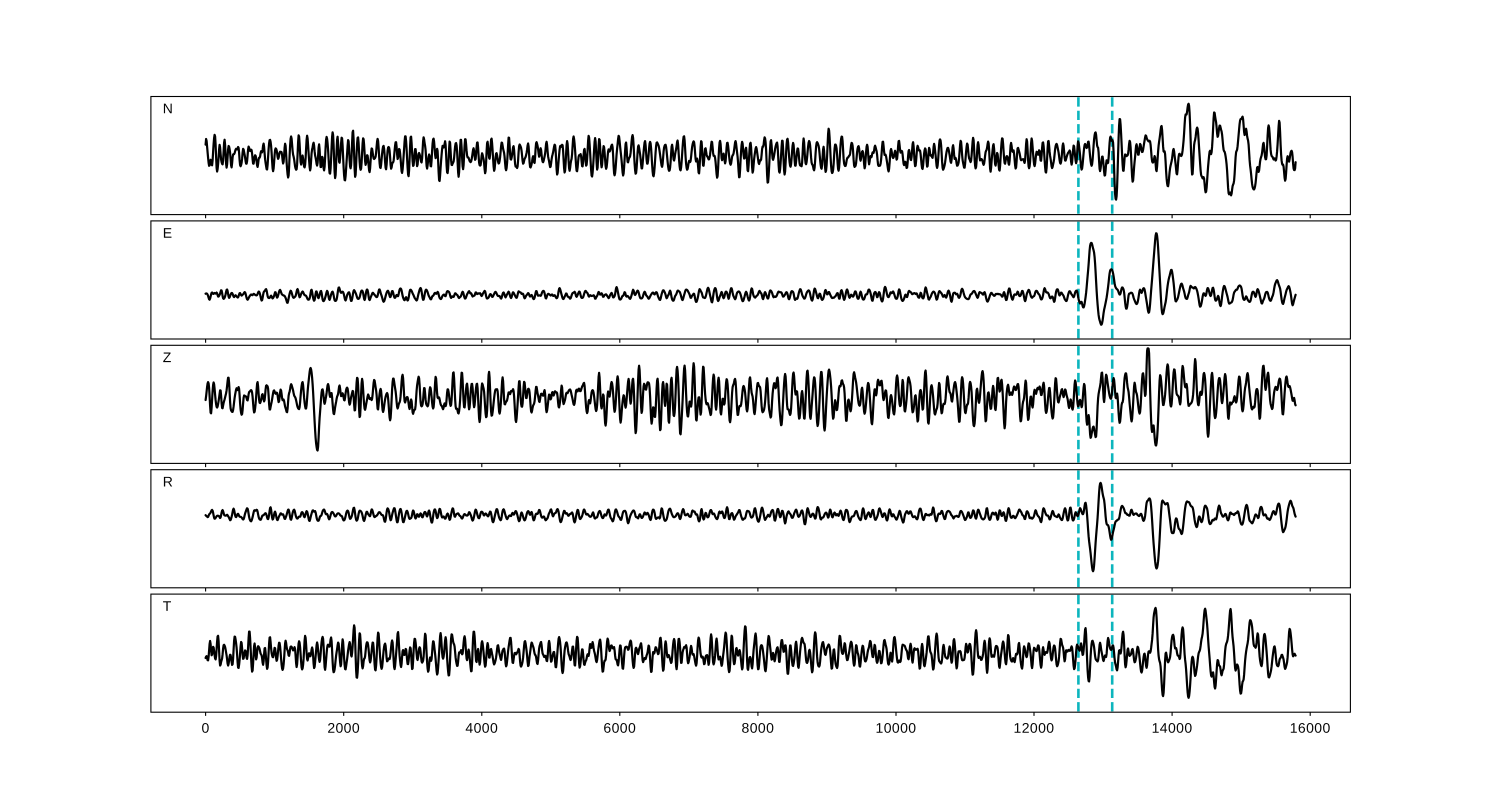 Image resolution: width=1500 pixels, height=805 pixels. I want to click on svg-text: 4000, so click(481, 728).